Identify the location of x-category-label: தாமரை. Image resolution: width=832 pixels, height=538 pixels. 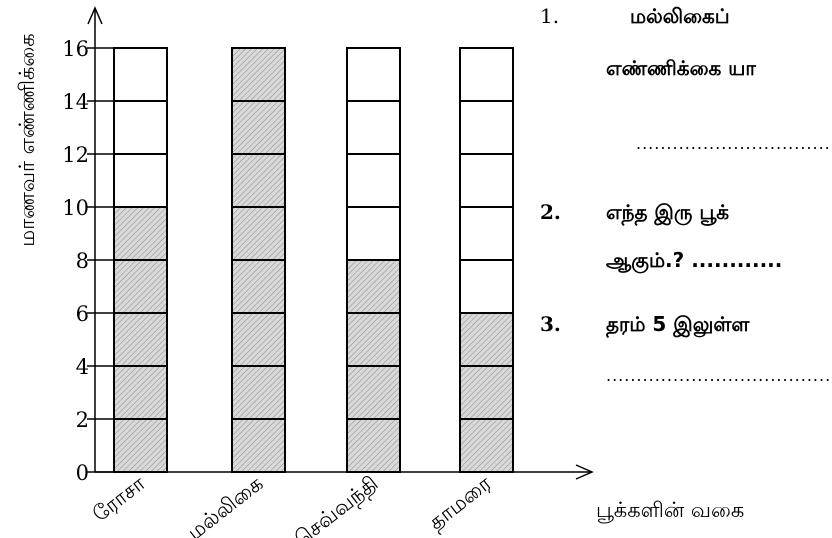
(460, 503).